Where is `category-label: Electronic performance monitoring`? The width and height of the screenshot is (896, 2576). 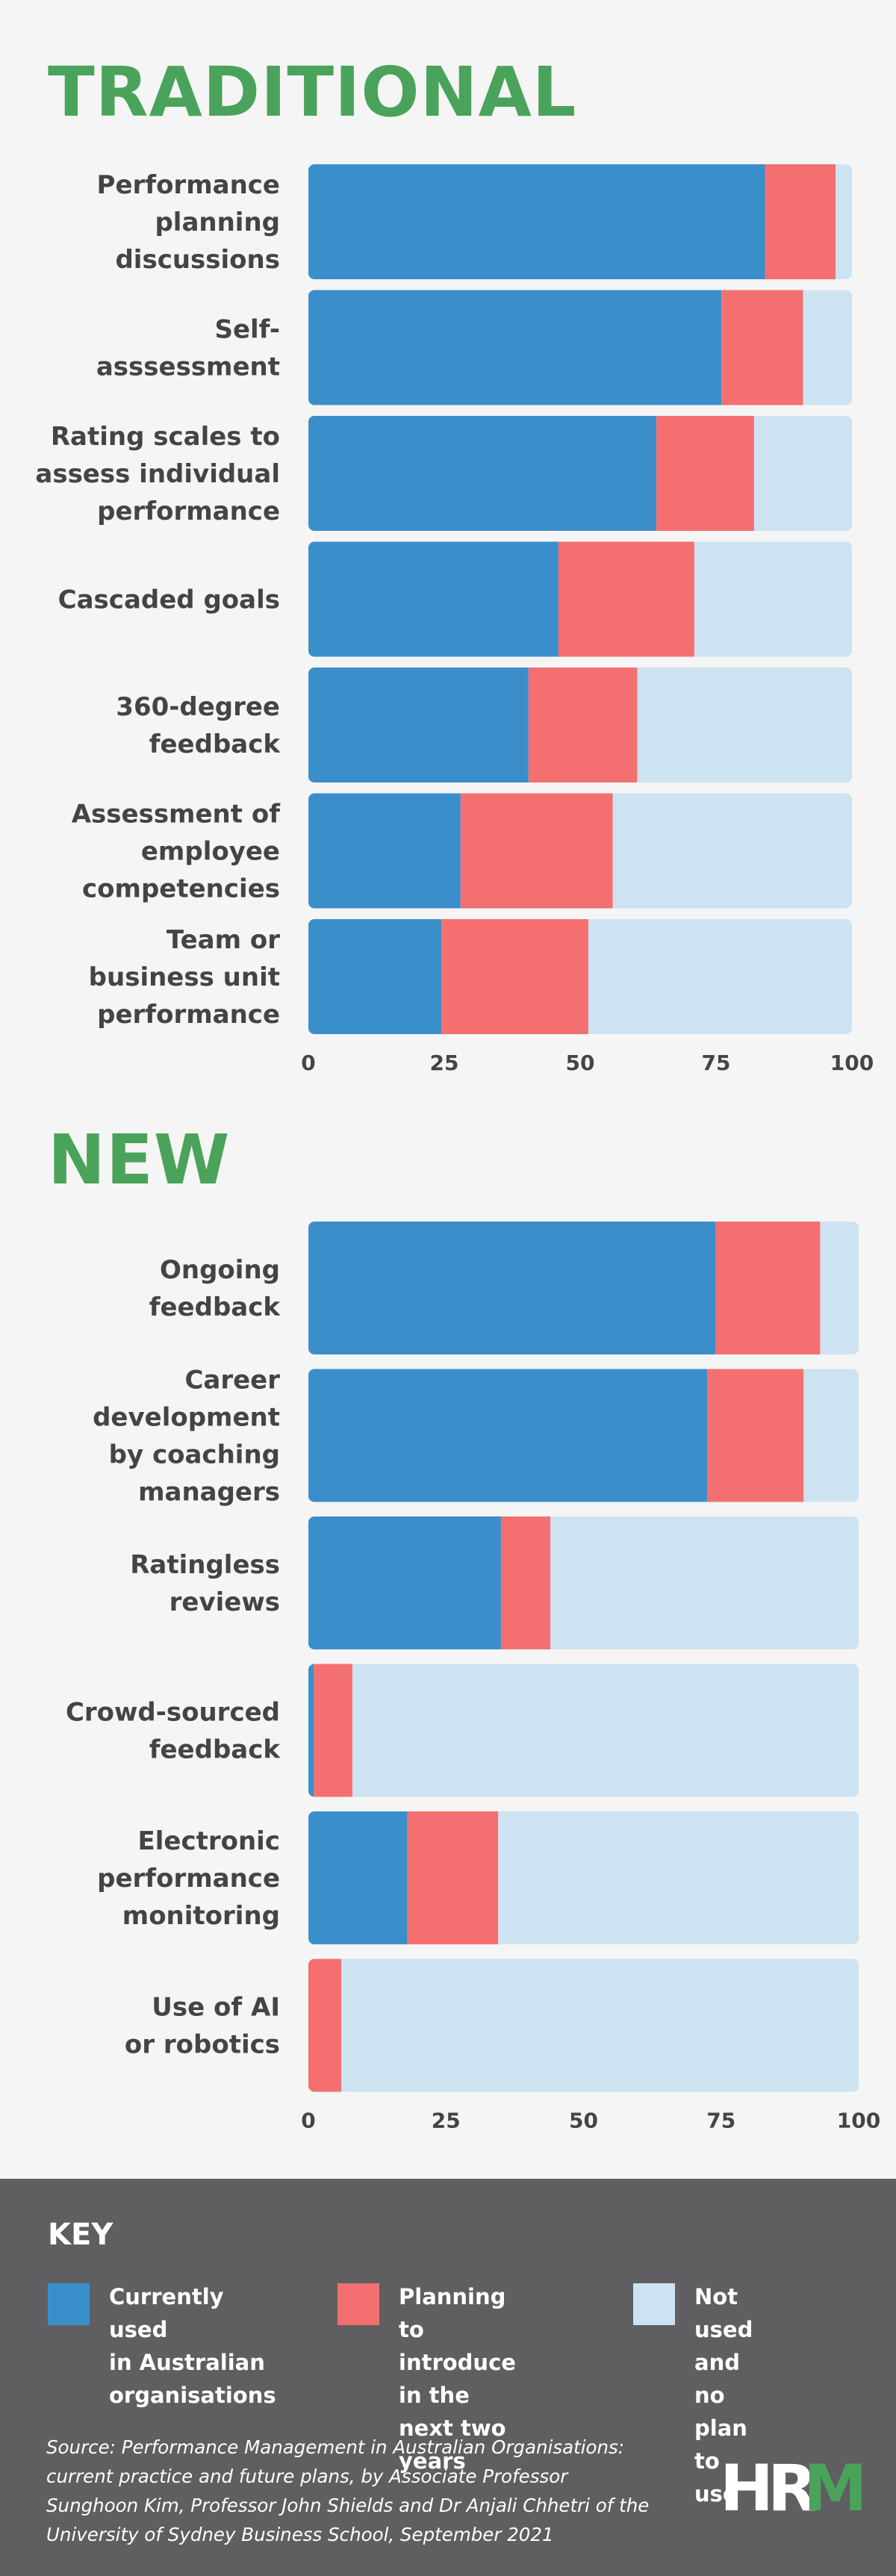
category-label: Electronic performance monitoring is located at coordinates (188, 1878).